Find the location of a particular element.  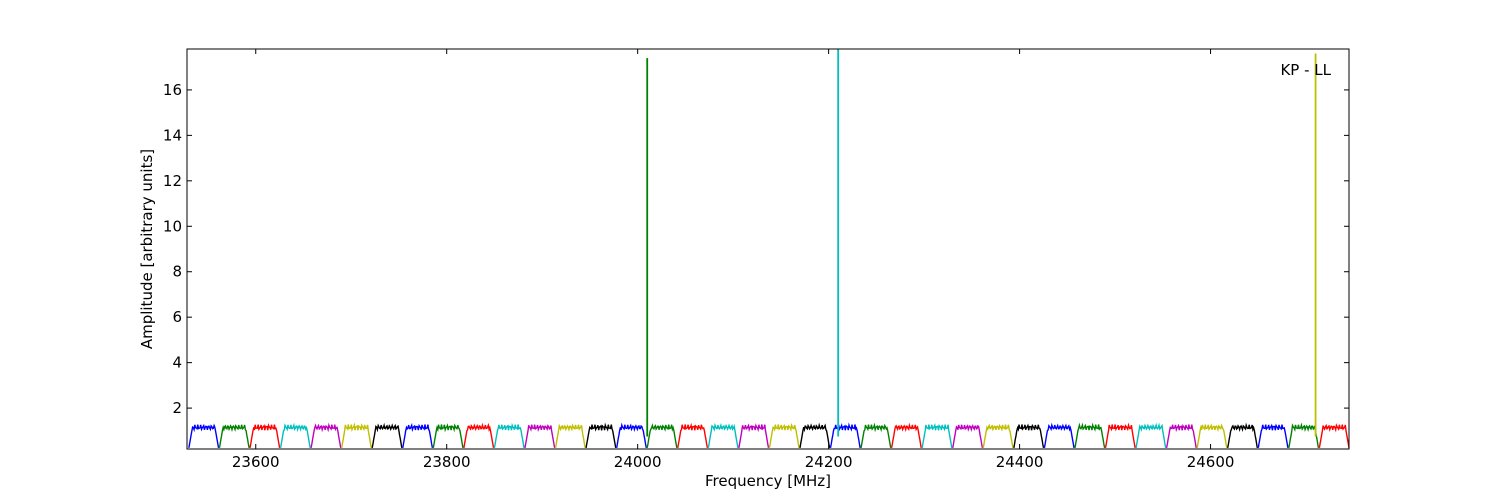

x-tick-label: 24400 is located at coordinates (1020, 462).